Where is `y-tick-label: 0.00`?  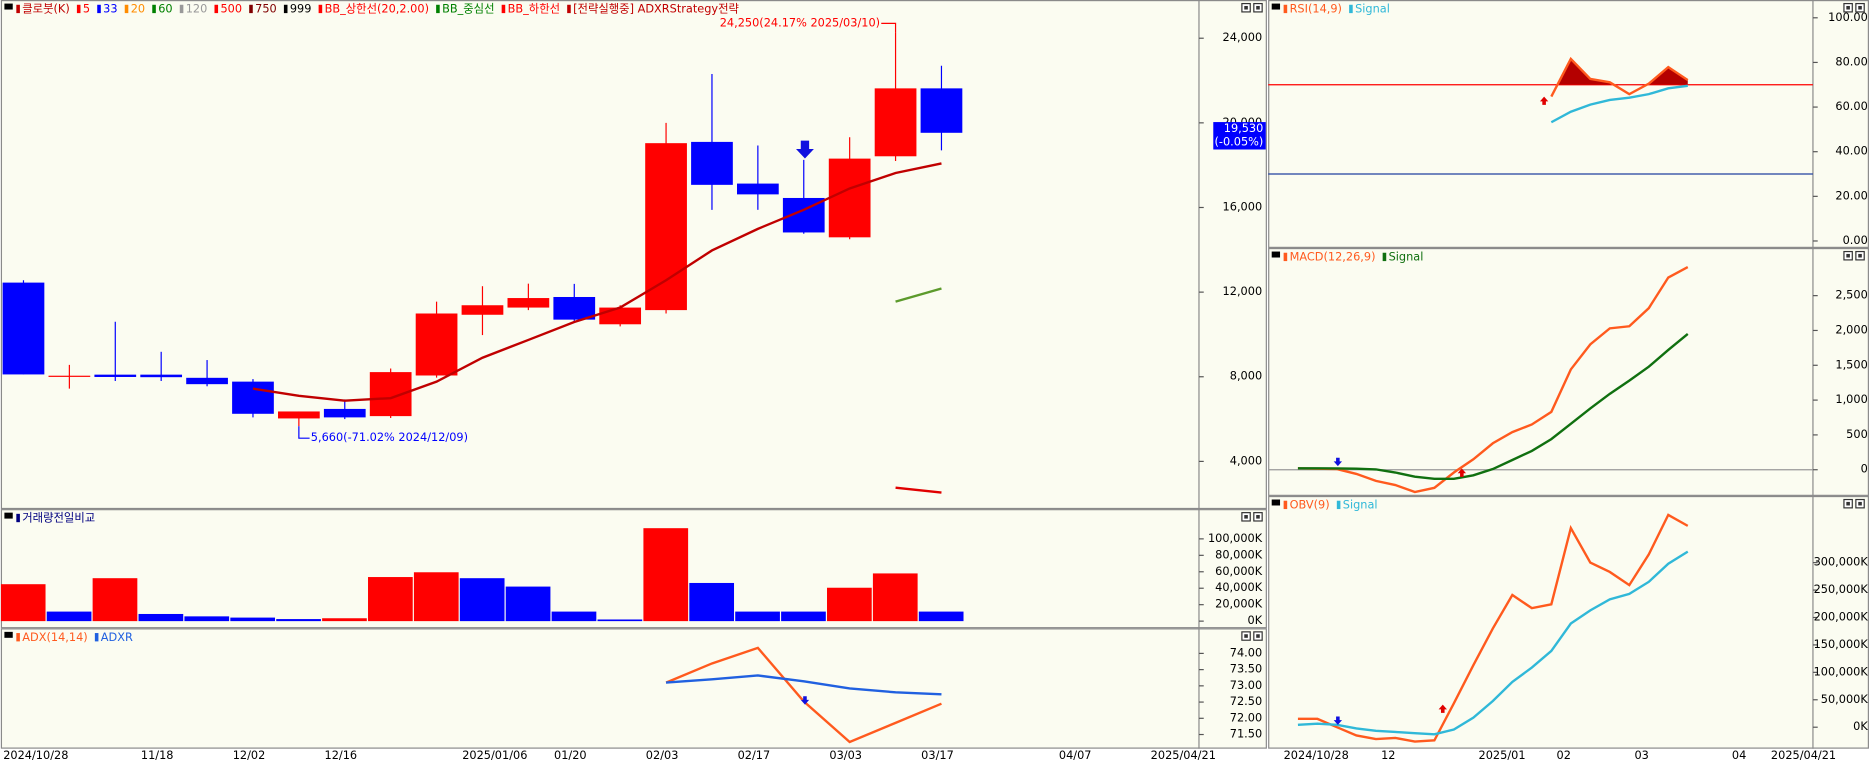 y-tick-label: 0.00 is located at coordinates (1855, 240).